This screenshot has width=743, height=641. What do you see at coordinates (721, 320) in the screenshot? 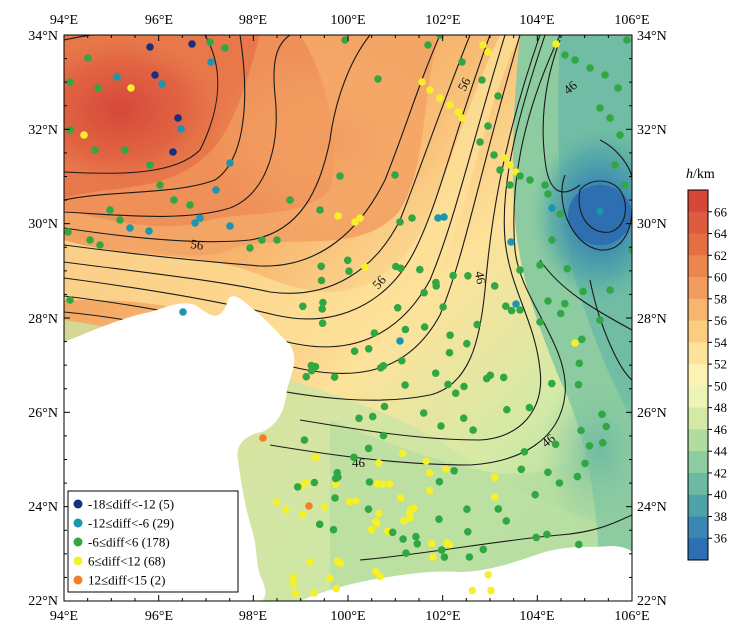
I see `colorbar-tick-label: 56` at bounding box center [721, 320].